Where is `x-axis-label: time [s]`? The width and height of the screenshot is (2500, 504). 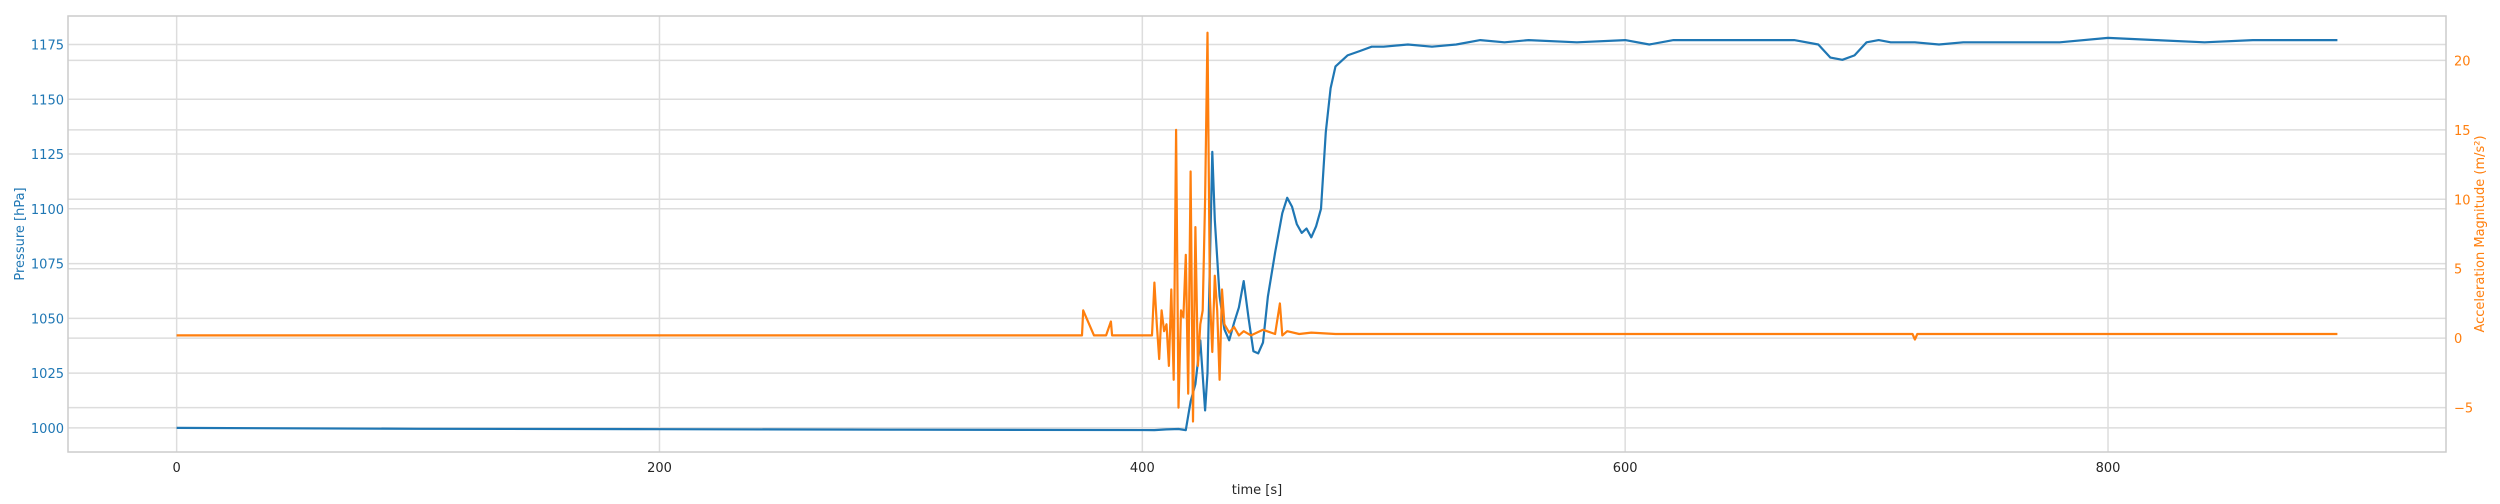 x-axis-label: time [s] is located at coordinates (1257, 490).